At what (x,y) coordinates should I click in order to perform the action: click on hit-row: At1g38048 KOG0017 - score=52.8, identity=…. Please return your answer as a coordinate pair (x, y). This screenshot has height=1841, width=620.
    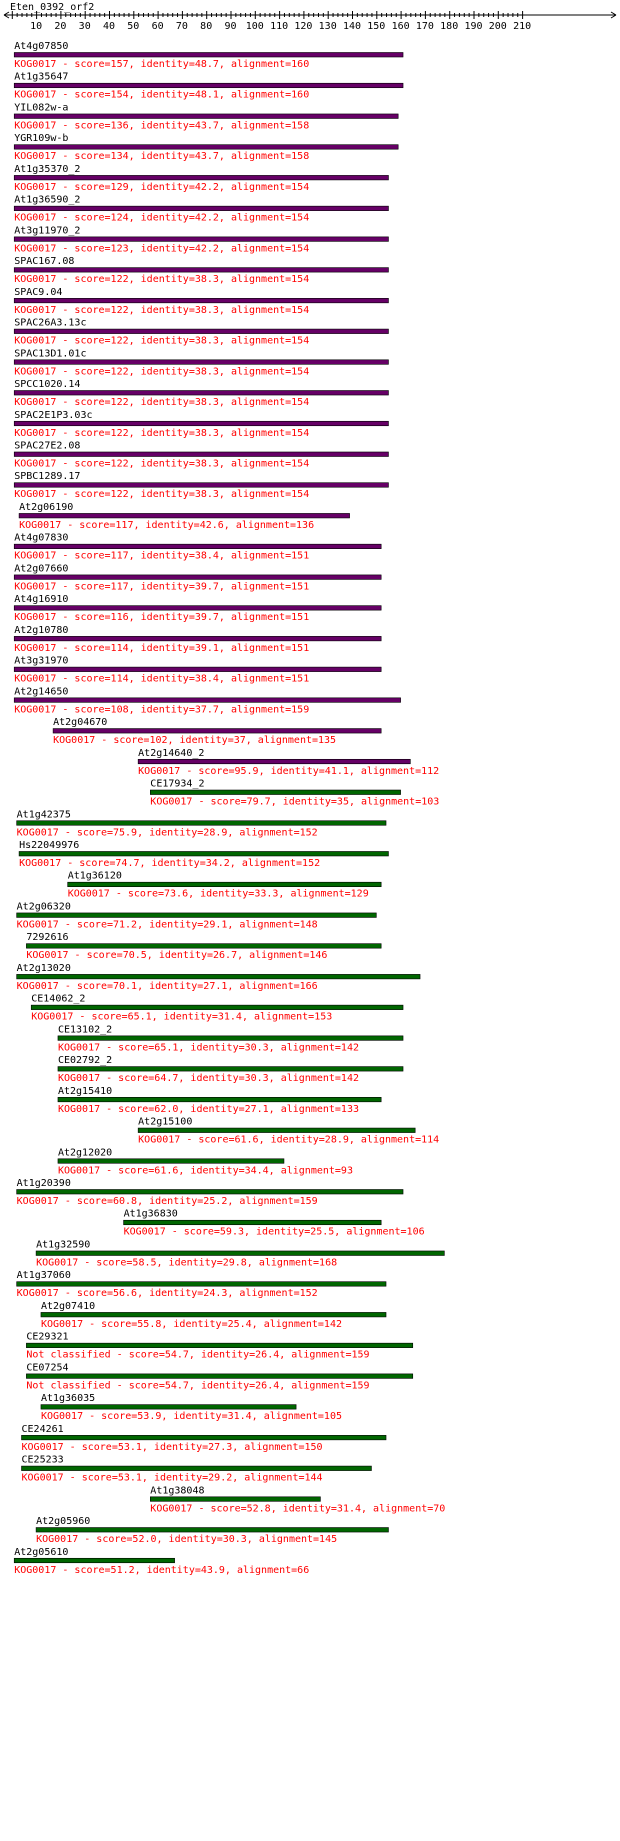
    Looking at the image, I should click on (297, 1499).